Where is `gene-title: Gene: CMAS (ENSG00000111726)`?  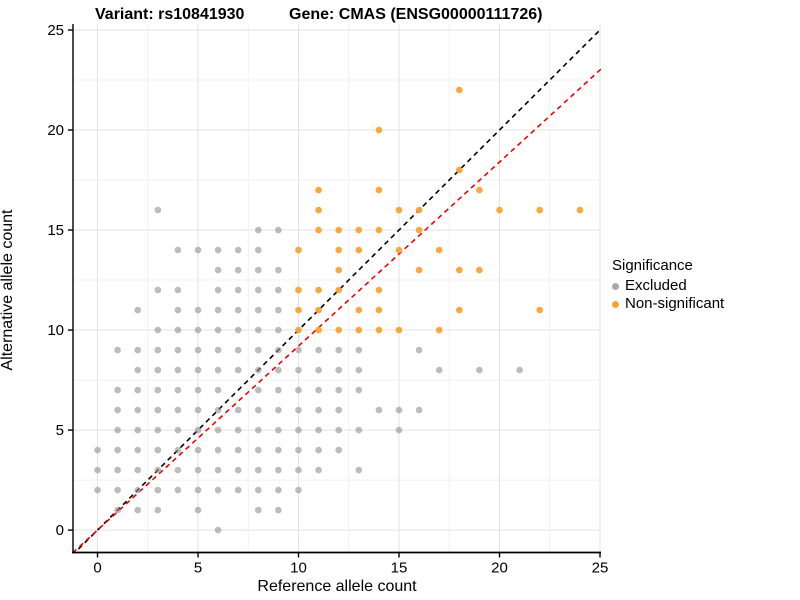 gene-title: Gene: CMAS (ENSG00000111726) is located at coordinates (416, 14).